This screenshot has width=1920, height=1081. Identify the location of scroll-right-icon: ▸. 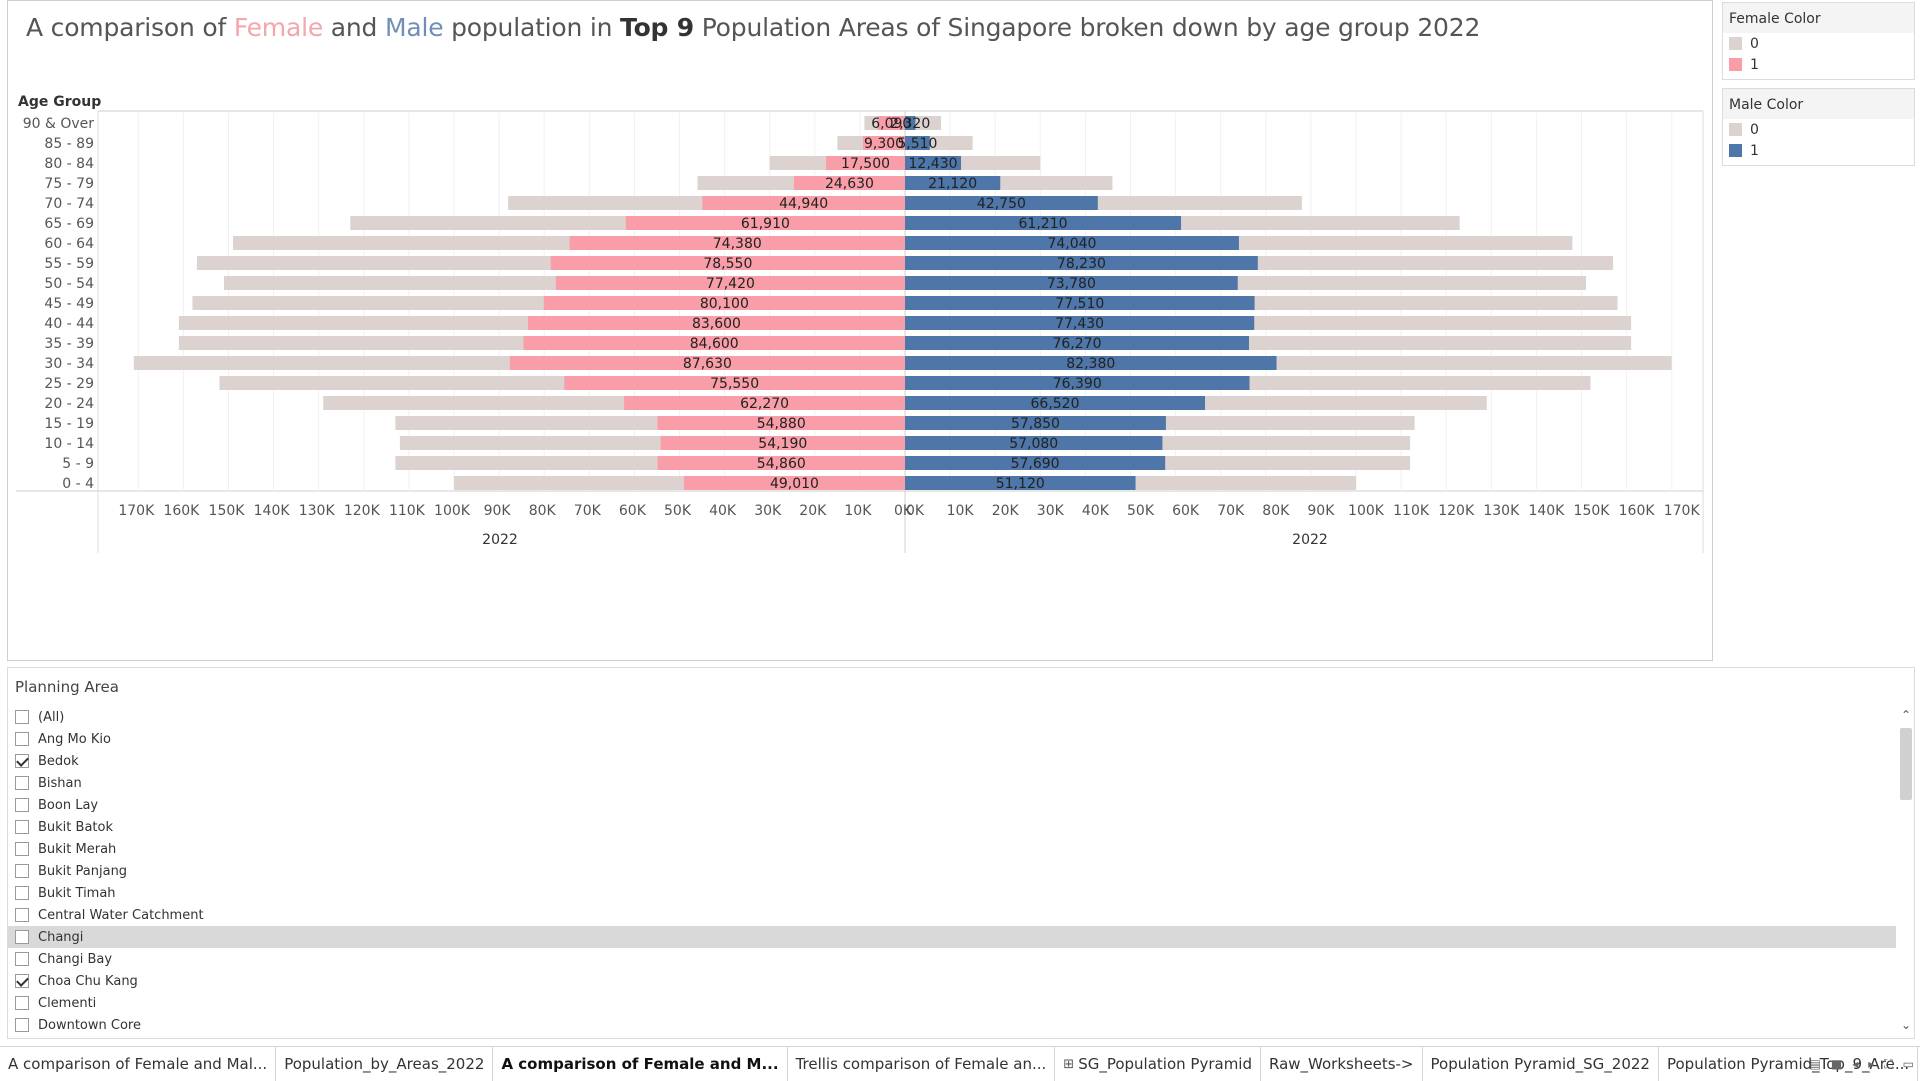
(1871, 1064).